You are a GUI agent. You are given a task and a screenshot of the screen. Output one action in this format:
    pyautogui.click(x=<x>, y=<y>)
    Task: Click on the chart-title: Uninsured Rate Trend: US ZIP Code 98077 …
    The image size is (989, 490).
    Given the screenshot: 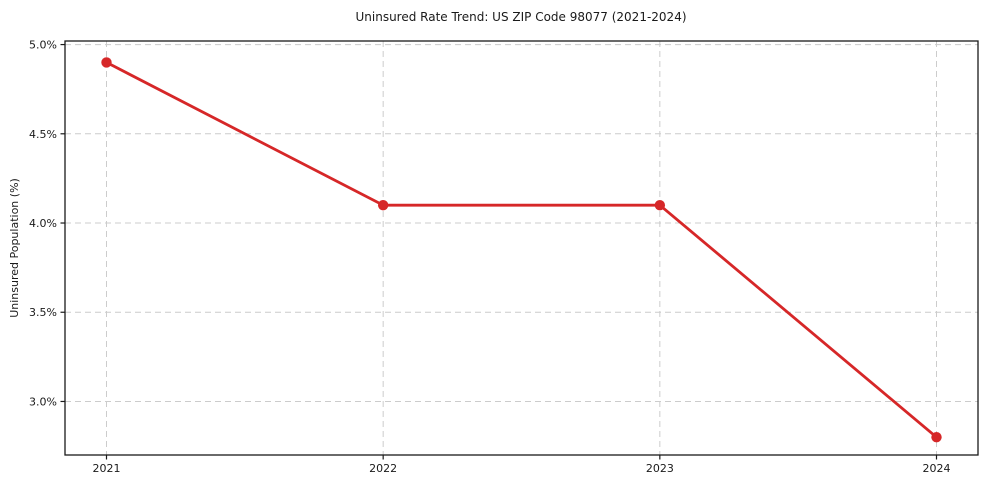 What is the action you would take?
    pyautogui.click(x=520, y=17)
    